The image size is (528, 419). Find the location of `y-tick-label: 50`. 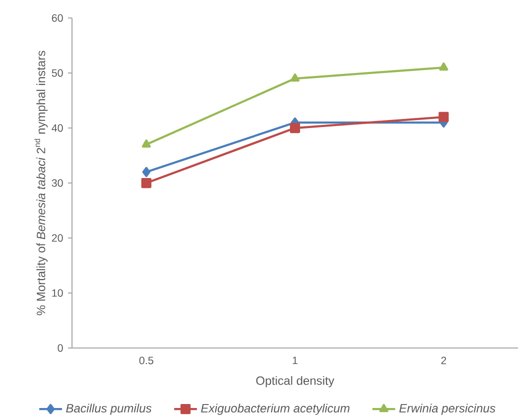

y-tick-label: 50 is located at coordinates (57, 73).